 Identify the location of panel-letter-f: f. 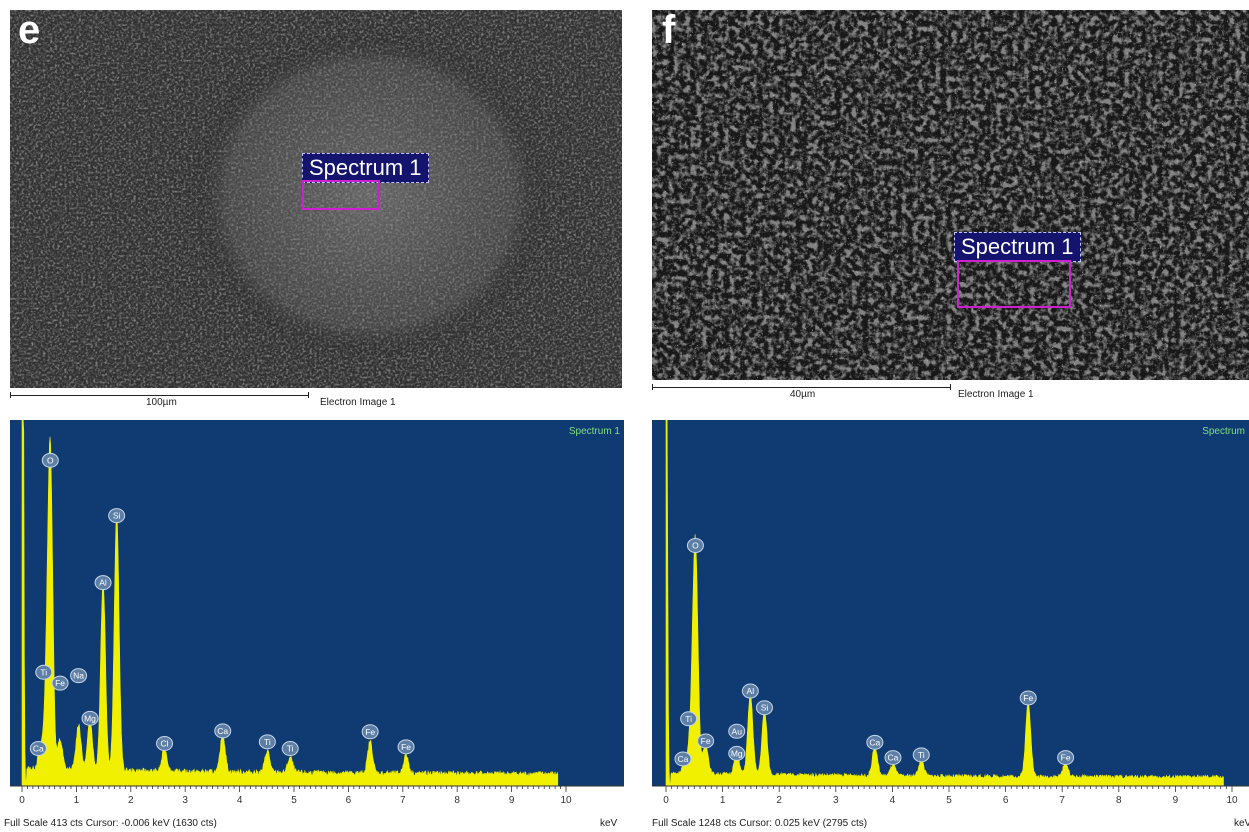
(669, 31).